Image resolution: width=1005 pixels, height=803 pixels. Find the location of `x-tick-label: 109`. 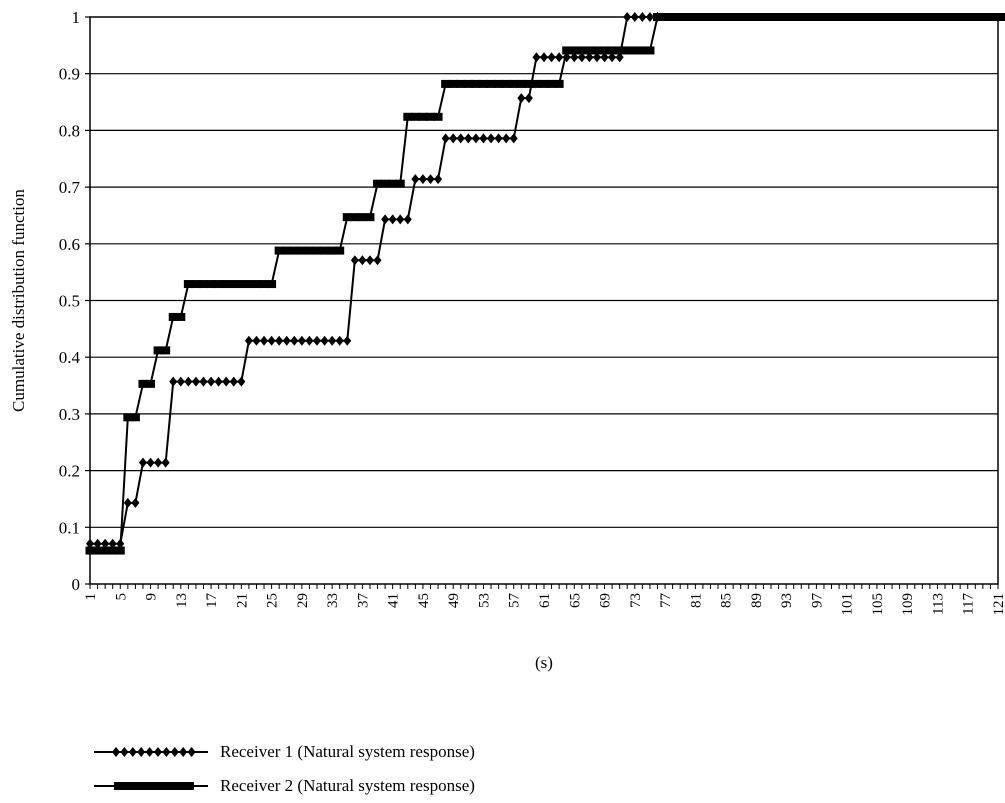

x-tick-label: 109 is located at coordinates (908, 604).